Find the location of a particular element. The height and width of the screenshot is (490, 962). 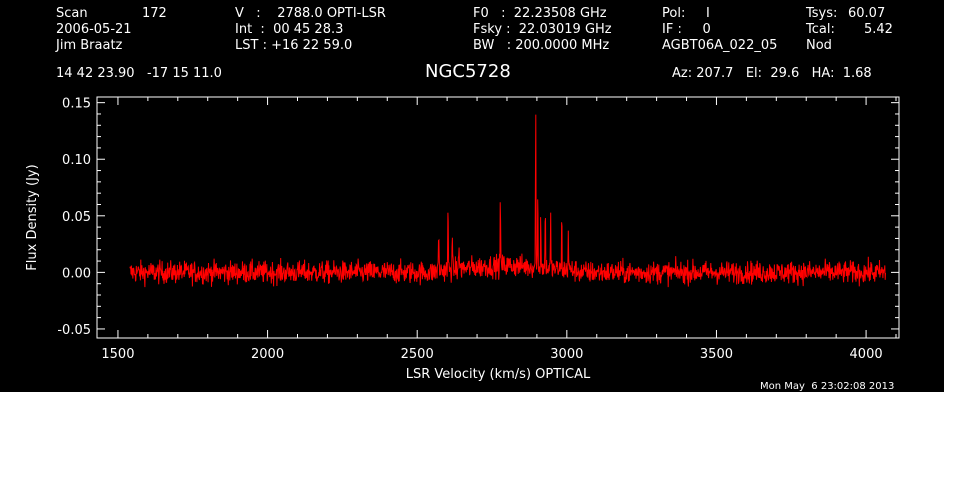

tsys-value: 60.07 is located at coordinates (867, 13).